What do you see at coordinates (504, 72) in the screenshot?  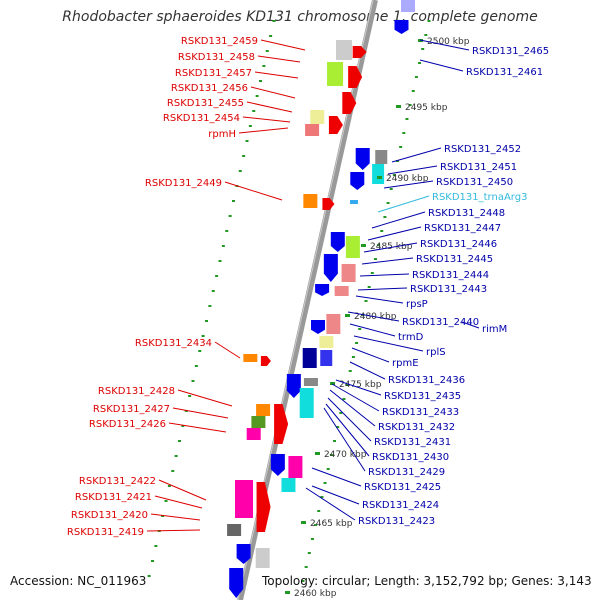 I see `gene-label-right: RSKD131_2461` at bounding box center [504, 72].